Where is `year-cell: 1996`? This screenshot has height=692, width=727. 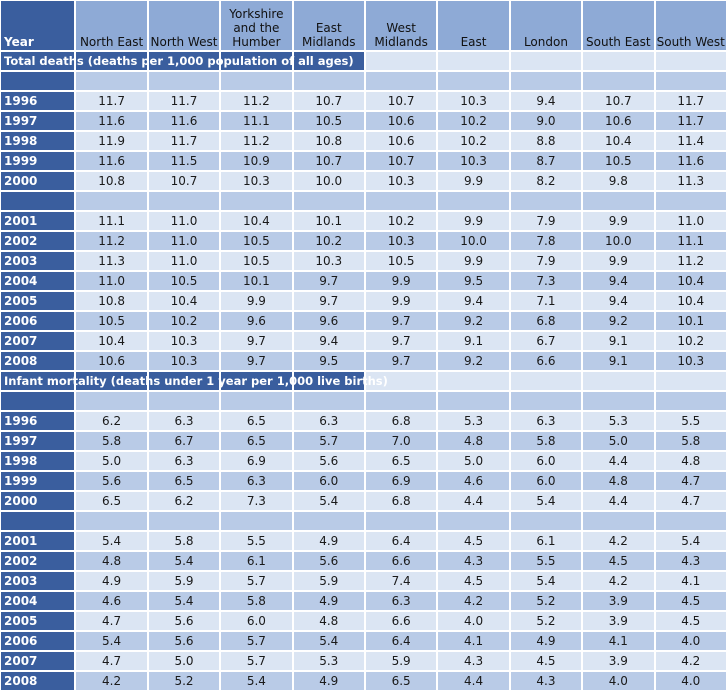
year-cell: 1996 is located at coordinates (38, 101).